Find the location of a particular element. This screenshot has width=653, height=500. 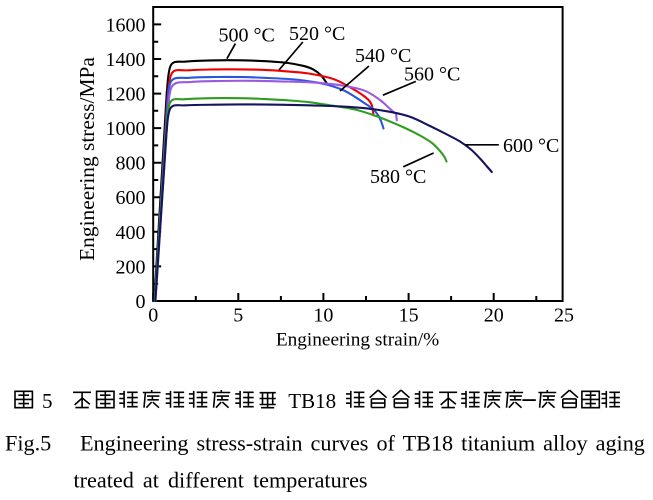

svg-text: 200 is located at coordinates (131, 267).